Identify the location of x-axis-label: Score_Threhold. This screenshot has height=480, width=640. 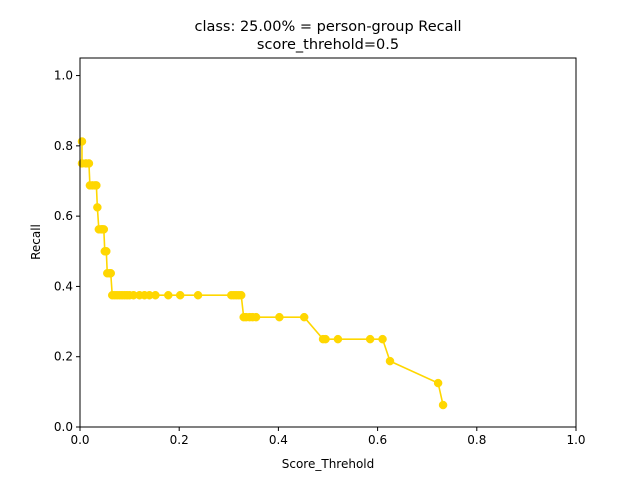
(328, 464).